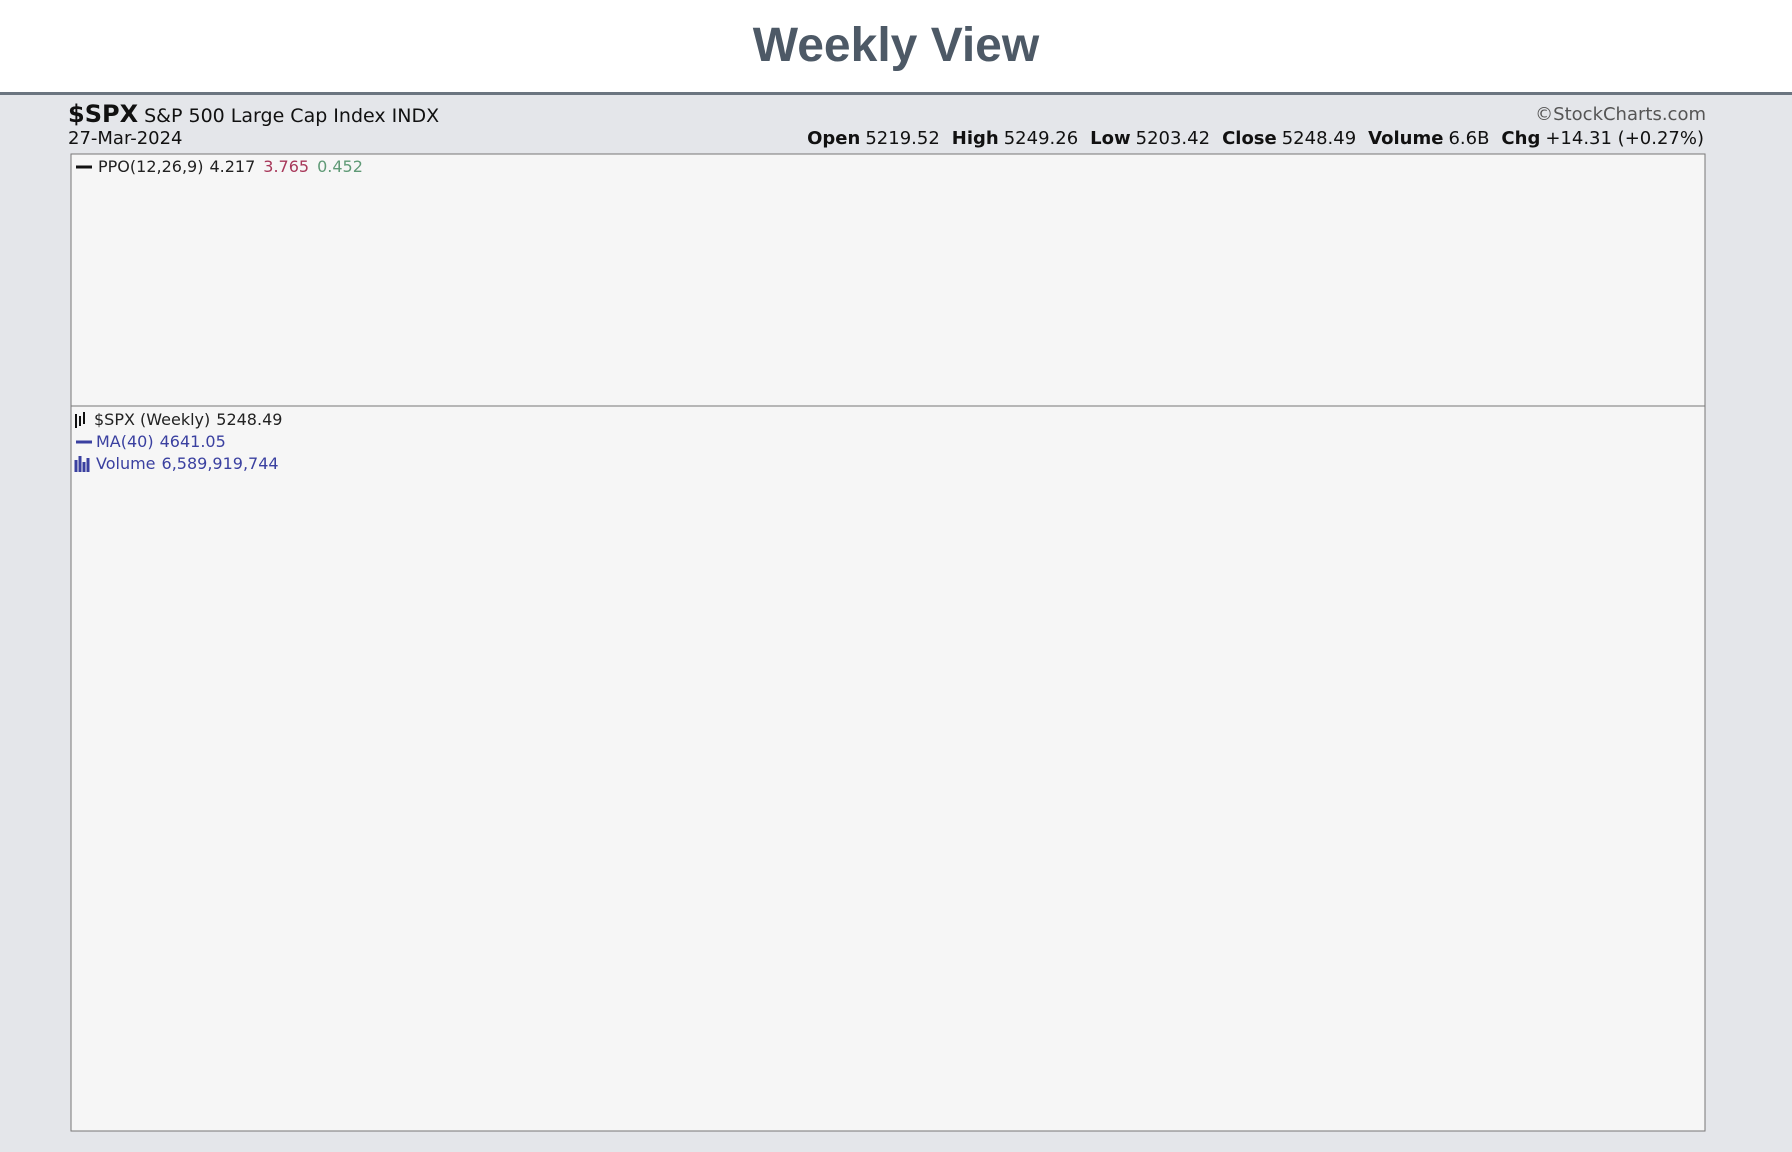  I want to click on price-legend-icon, so click(80, 420).